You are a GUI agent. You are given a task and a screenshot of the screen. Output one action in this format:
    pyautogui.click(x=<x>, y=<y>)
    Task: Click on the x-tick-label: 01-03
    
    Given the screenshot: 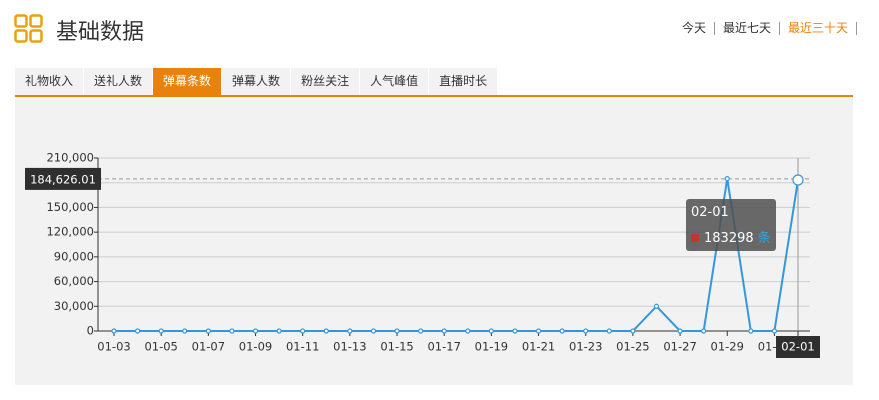 What is the action you would take?
    pyautogui.click(x=113, y=347)
    